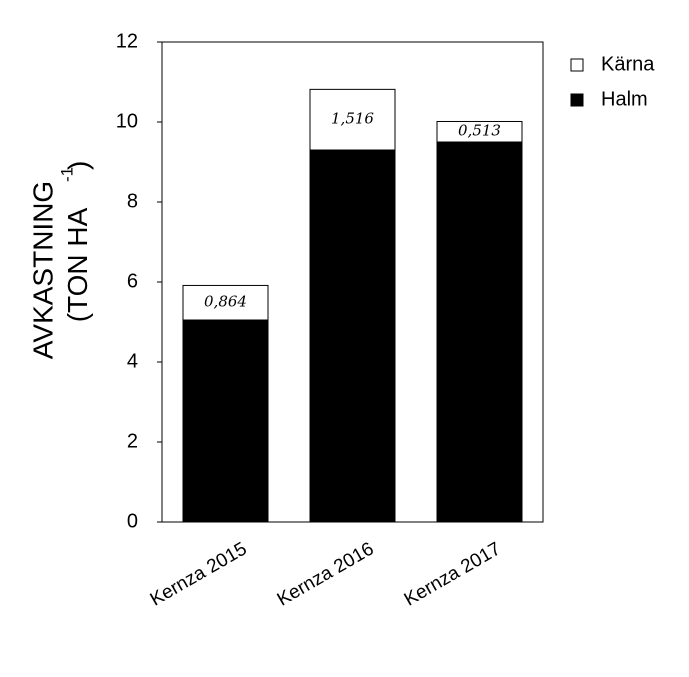 This screenshot has width=689, height=677. What do you see at coordinates (132, 361) in the screenshot?
I see `y-tick-label: 4` at bounding box center [132, 361].